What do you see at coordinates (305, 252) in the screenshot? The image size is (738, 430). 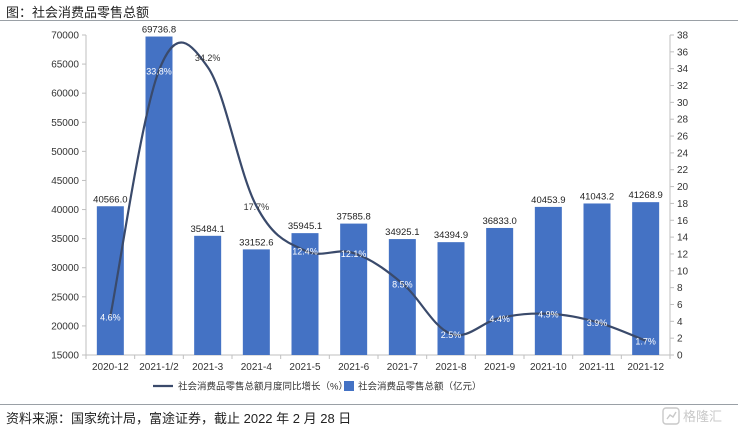 I see `growth-value-label: 12.4%` at bounding box center [305, 252].